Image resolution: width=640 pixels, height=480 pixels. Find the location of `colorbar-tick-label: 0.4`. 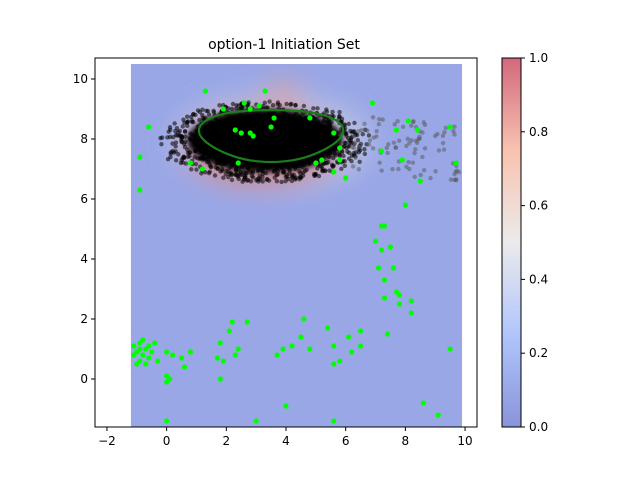

colorbar-tick-label: 0.4 is located at coordinates (538, 279).